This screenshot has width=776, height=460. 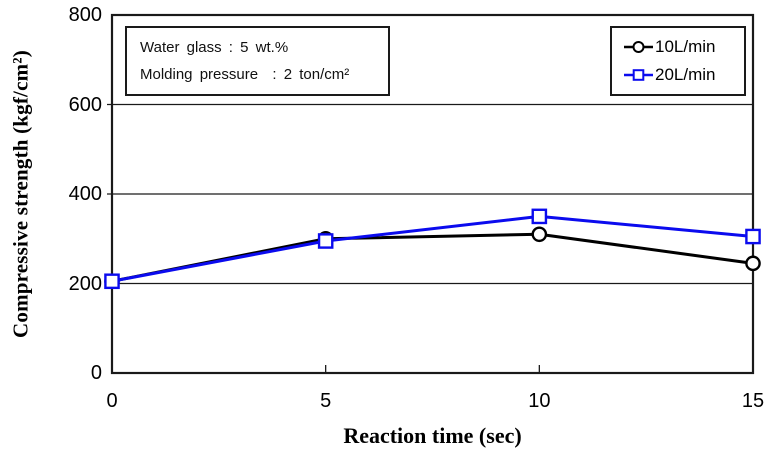 I want to click on legend-entry-10lmin: 10L/min, so click(x=683, y=47).